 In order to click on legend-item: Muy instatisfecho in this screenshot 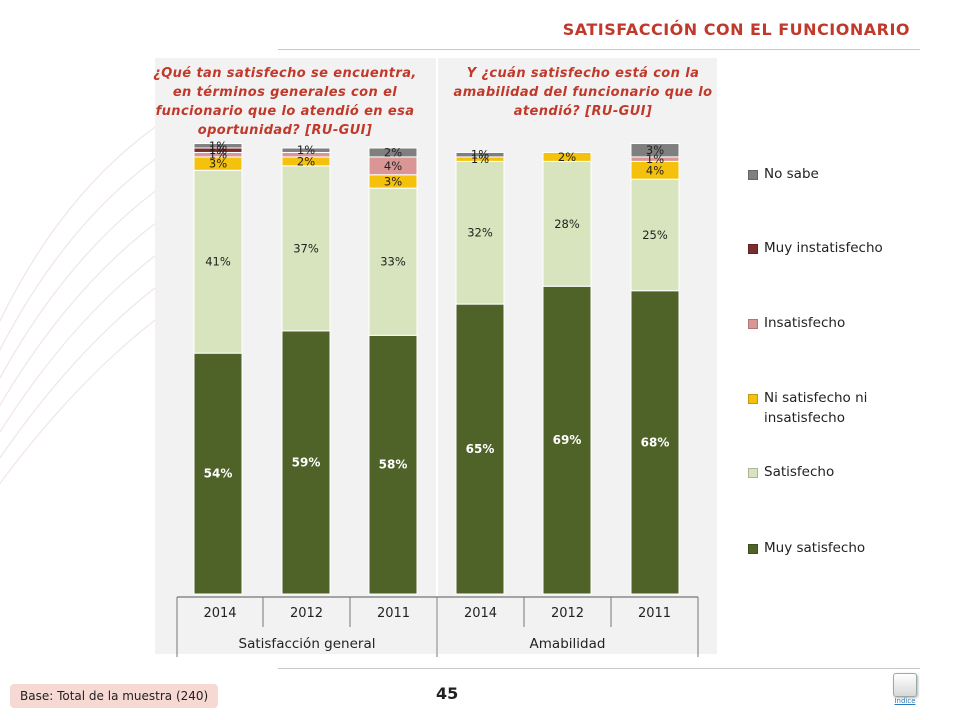, I will do `click(831, 248)`.